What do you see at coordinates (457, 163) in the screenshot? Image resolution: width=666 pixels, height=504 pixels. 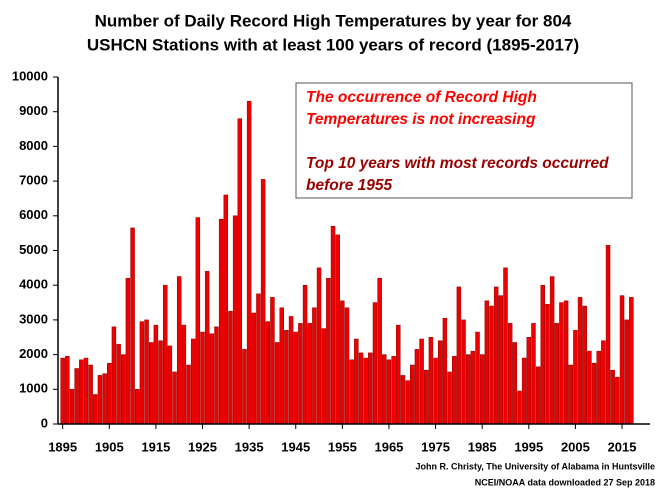 I see `annotation: Top 10 years with most records occurred` at bounding box center [457, 163].